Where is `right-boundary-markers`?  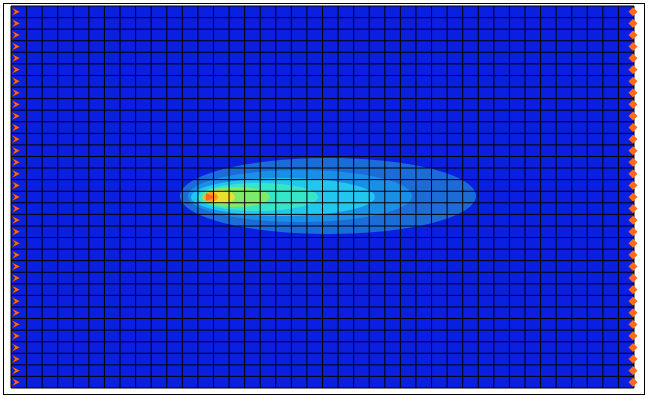
right-boundary-markers is located at coordinates (633, 197).